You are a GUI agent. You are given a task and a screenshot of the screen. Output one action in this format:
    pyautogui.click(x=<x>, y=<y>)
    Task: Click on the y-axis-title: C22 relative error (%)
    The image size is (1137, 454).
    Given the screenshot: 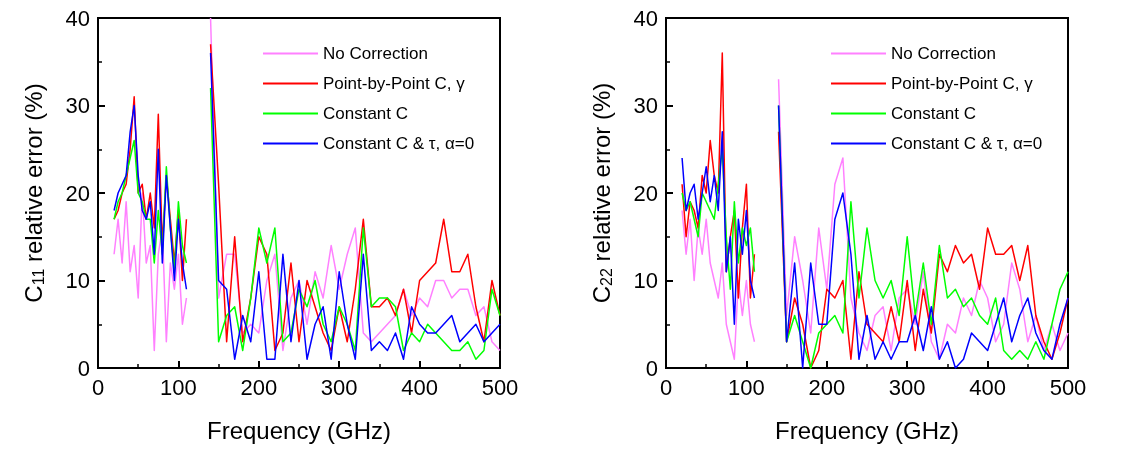 What is the action you would take?
    pyautogui.click(x=601, y=193)
    